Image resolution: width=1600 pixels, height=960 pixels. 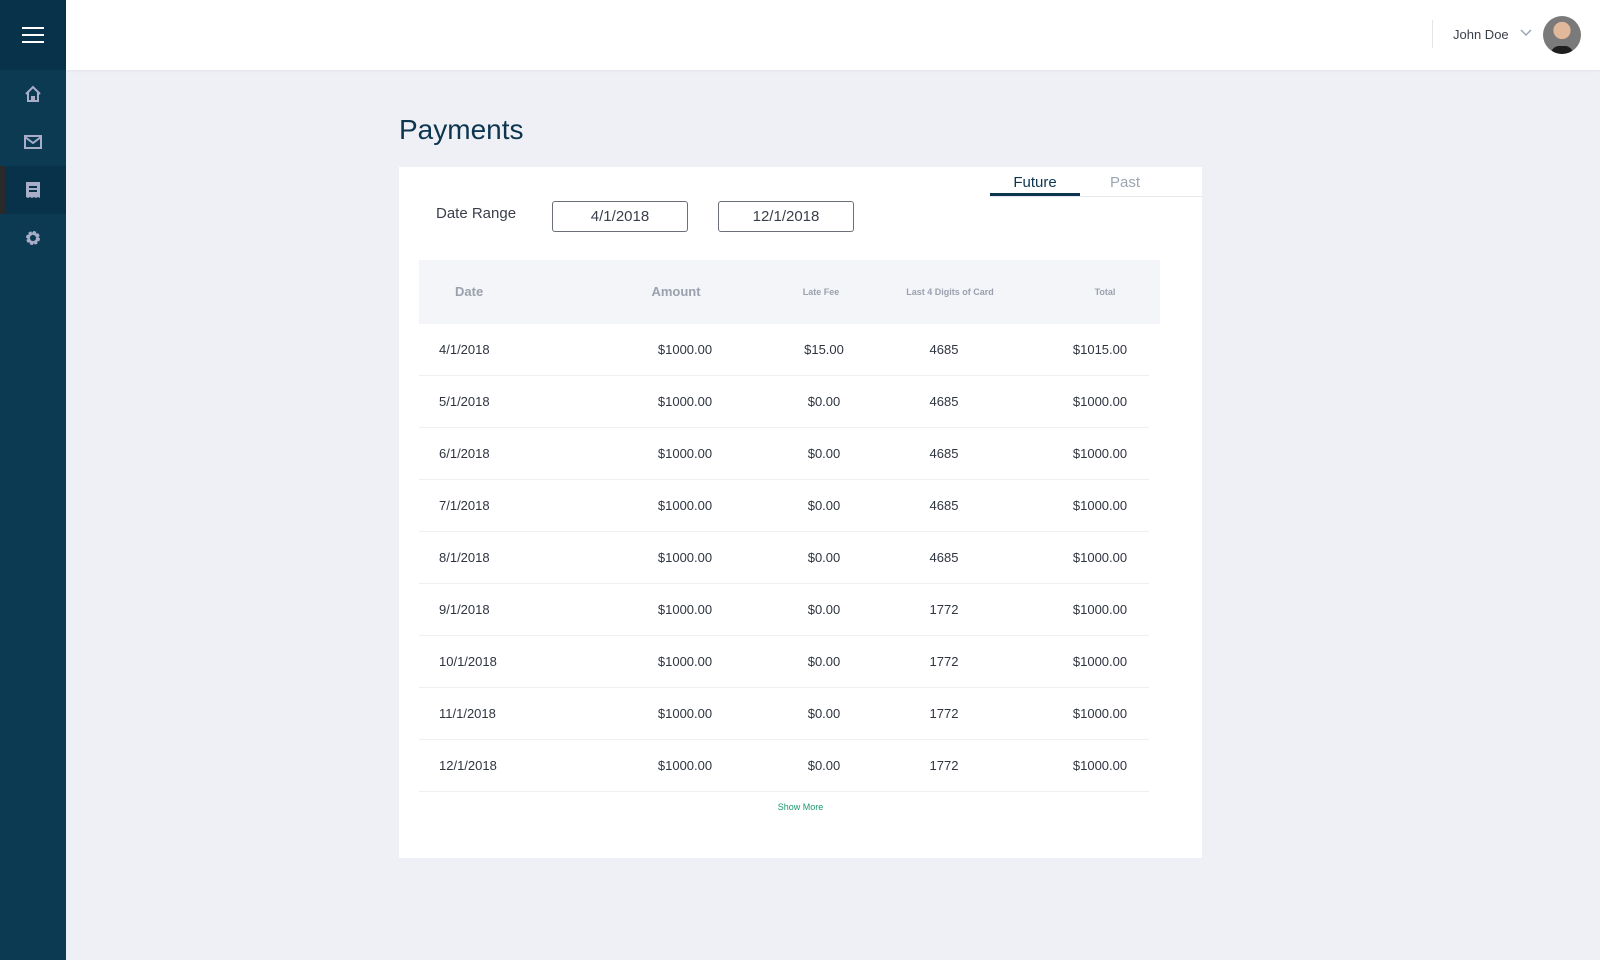 What do you see at coordinates (464, 557) in the screenshot?
I see `cell-date: 8/1/2018` at bounding box center [464, 557].